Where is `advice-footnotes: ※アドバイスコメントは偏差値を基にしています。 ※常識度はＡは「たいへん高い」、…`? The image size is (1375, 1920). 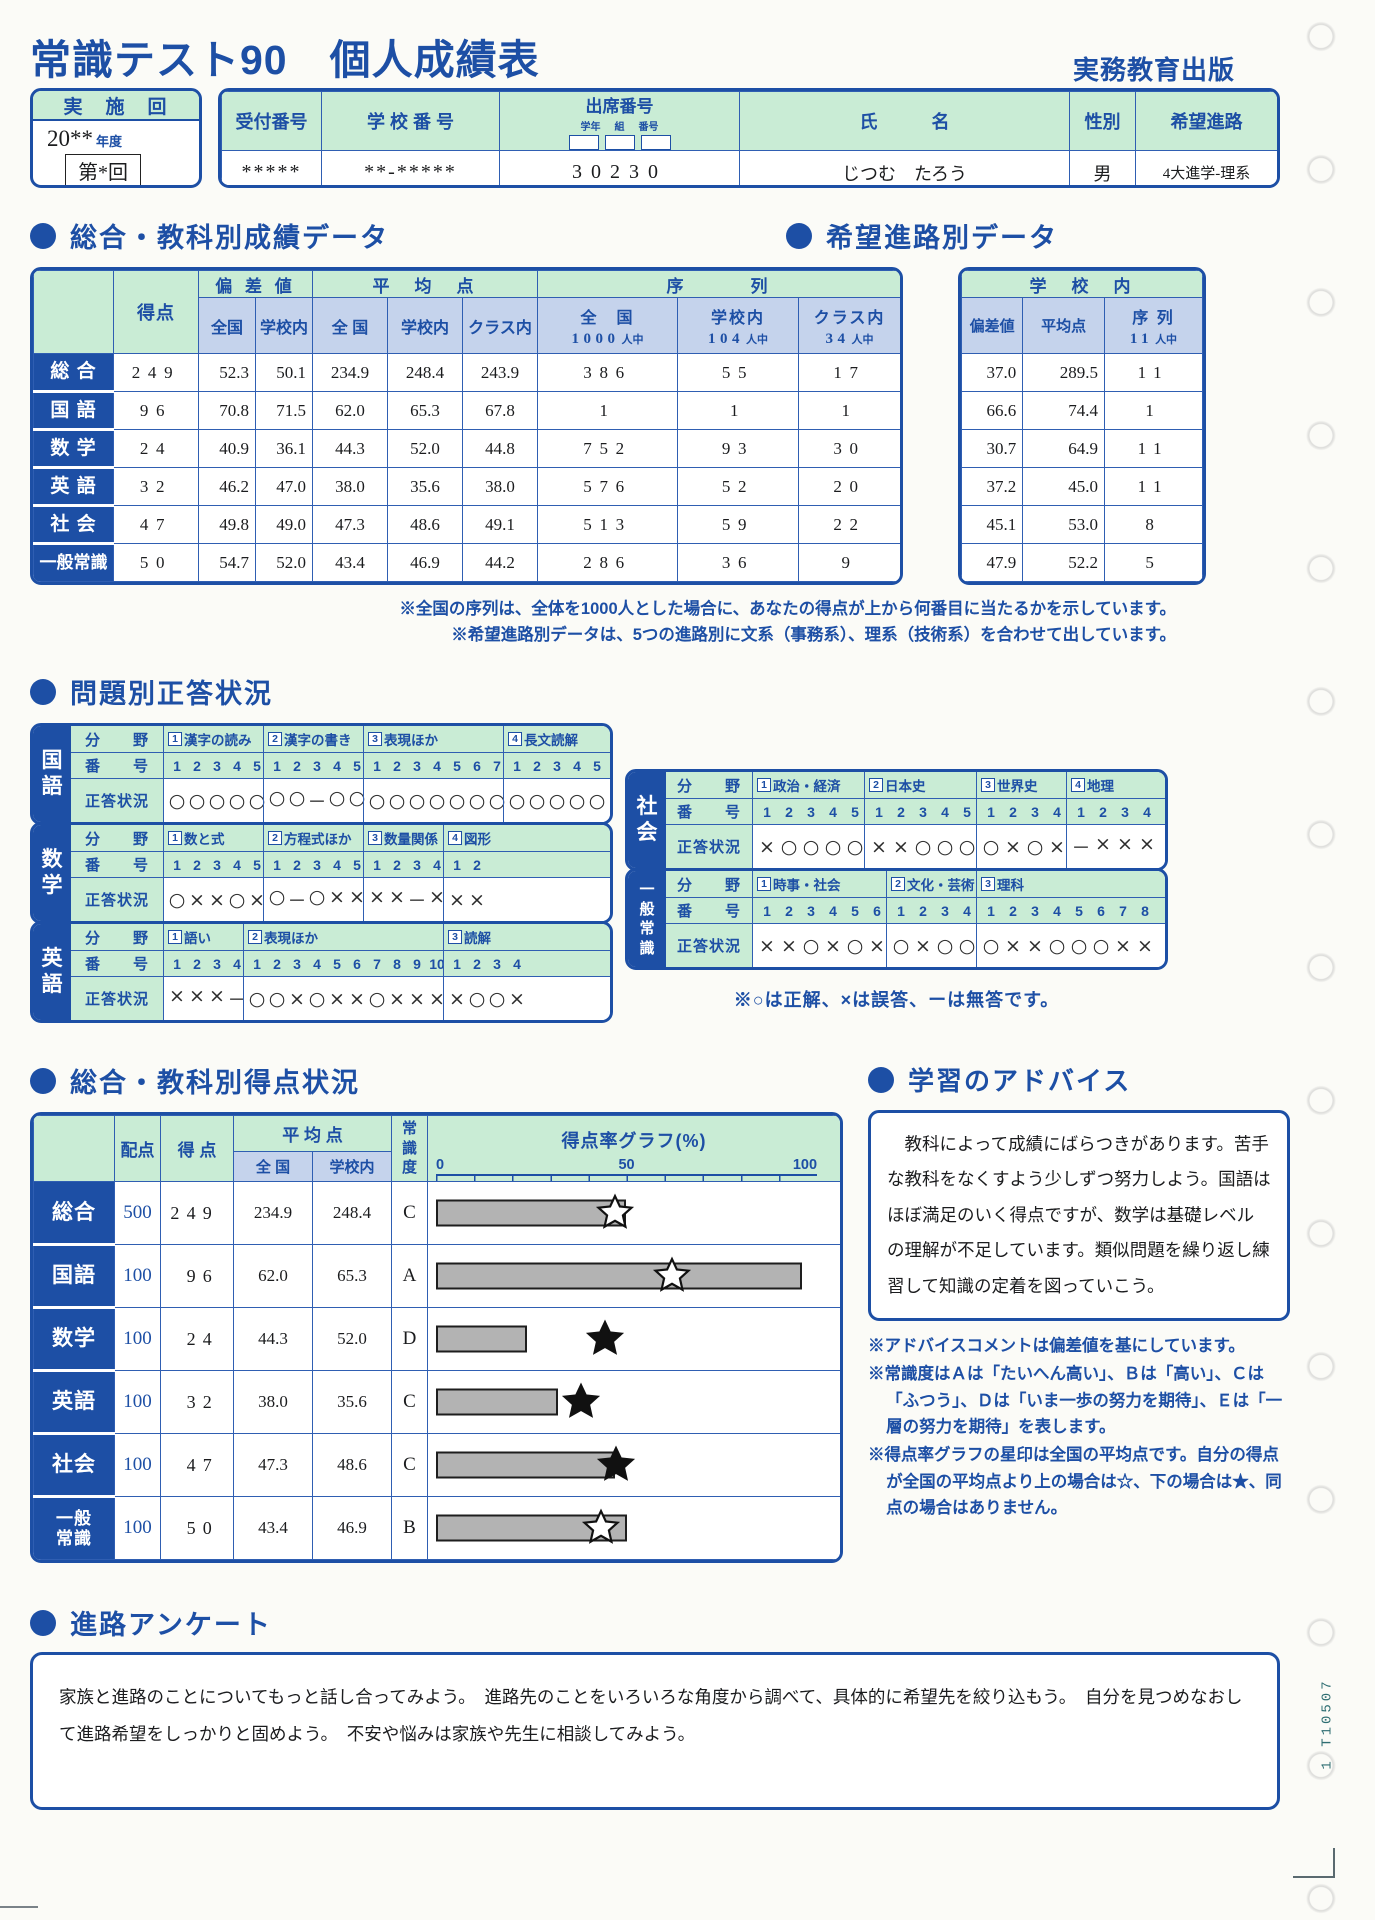 advice-footnotes: ※アドバイスコメントは偏差値を基にしています。 ※常識度はＡは「たいへん高い」、… is located at coordinates (1079, 1427).